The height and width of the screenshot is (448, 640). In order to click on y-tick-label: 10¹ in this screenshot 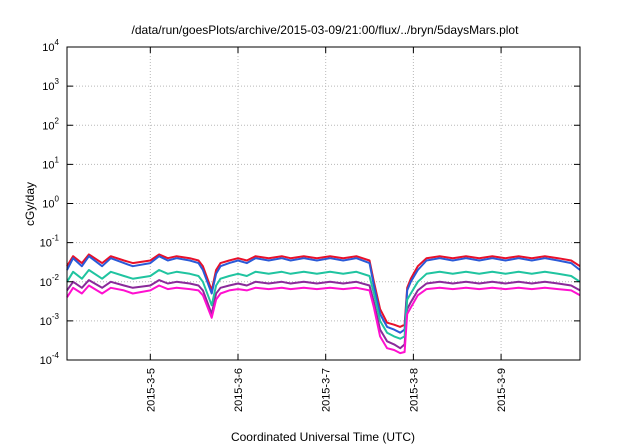, I will do `click(50, 163)`.